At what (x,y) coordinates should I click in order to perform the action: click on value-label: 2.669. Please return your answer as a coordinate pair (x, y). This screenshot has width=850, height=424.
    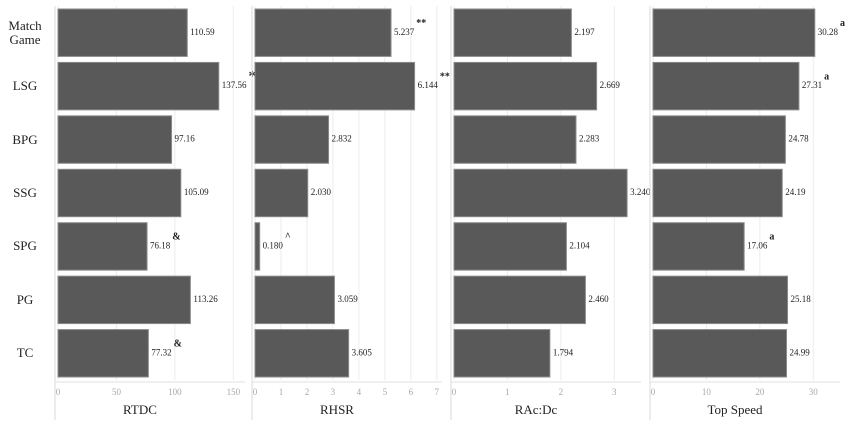
    Looking at the image, I should click on (610, 85).